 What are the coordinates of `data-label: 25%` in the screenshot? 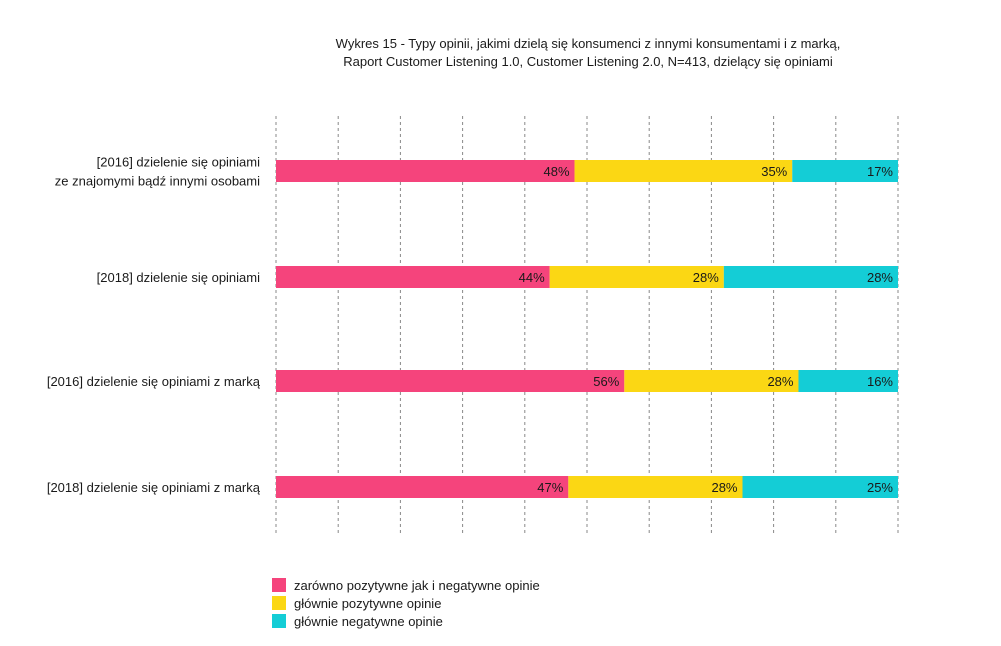 It's located at (880, 487).